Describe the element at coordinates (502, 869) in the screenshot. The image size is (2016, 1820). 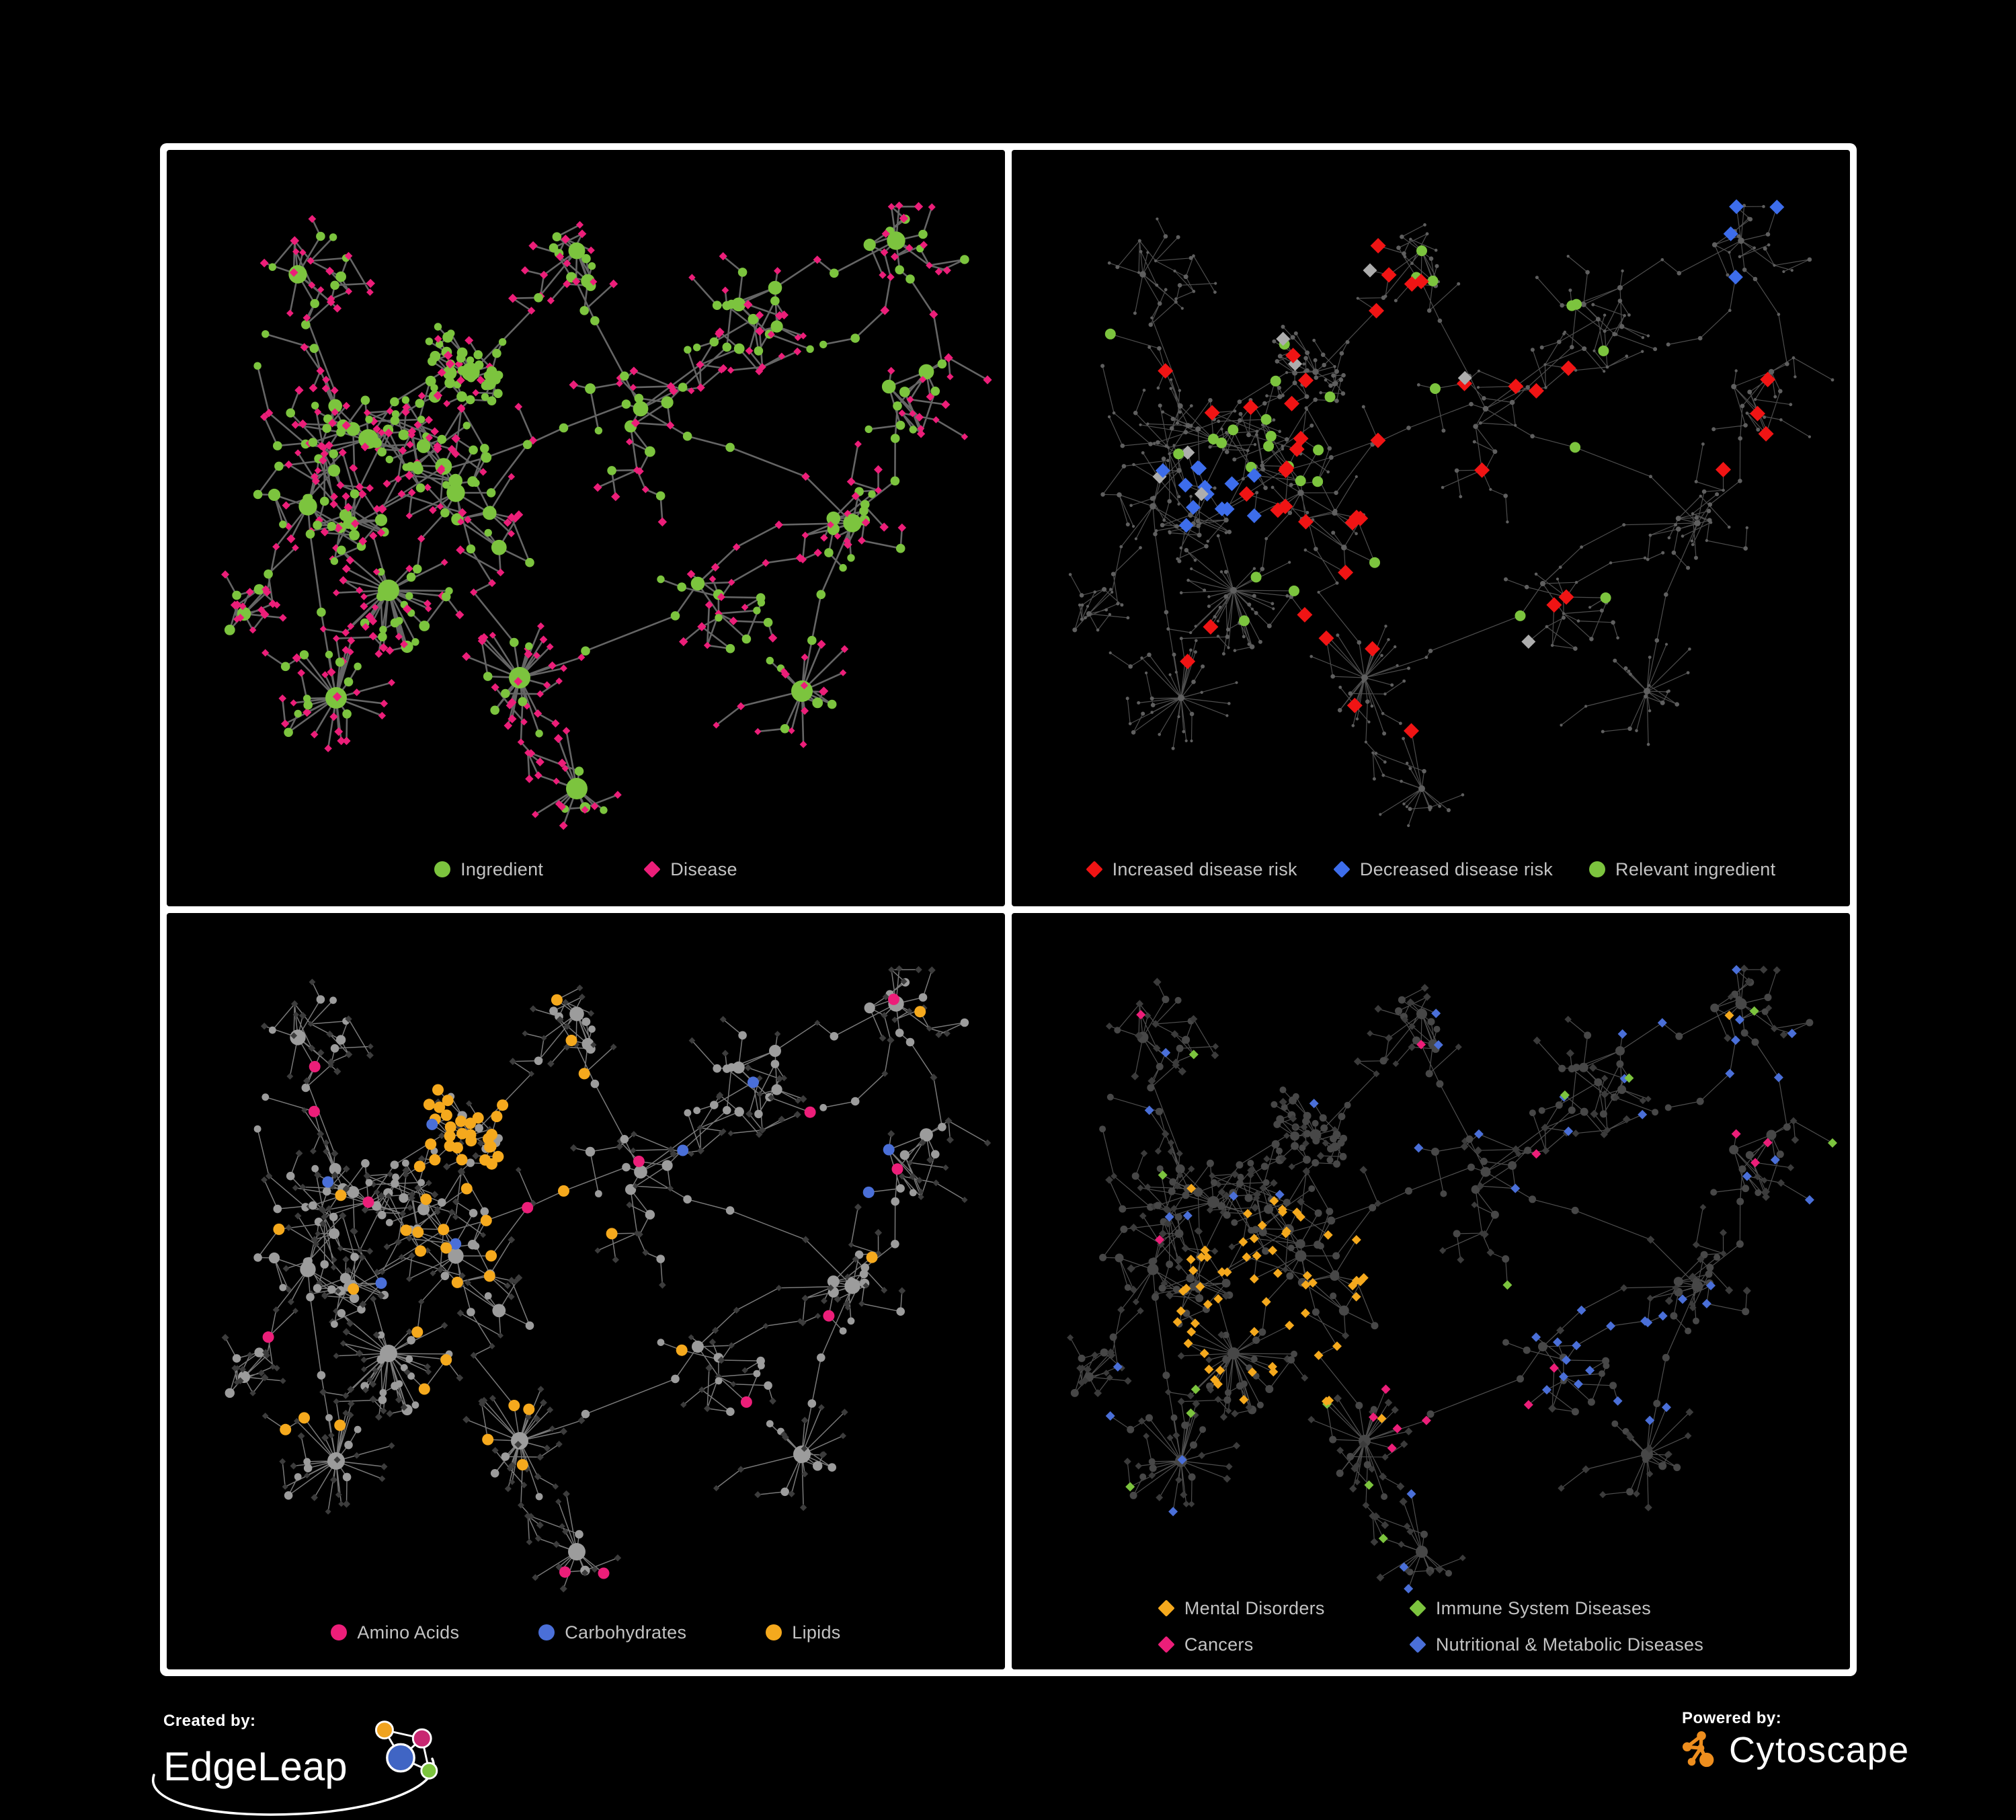
I see `legend-label: Ingredient` at that location.